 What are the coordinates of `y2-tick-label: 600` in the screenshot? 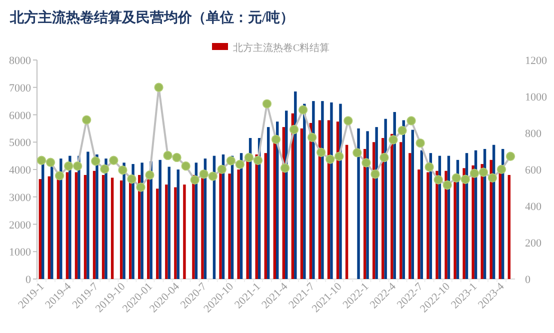 It's located at (533, 170).